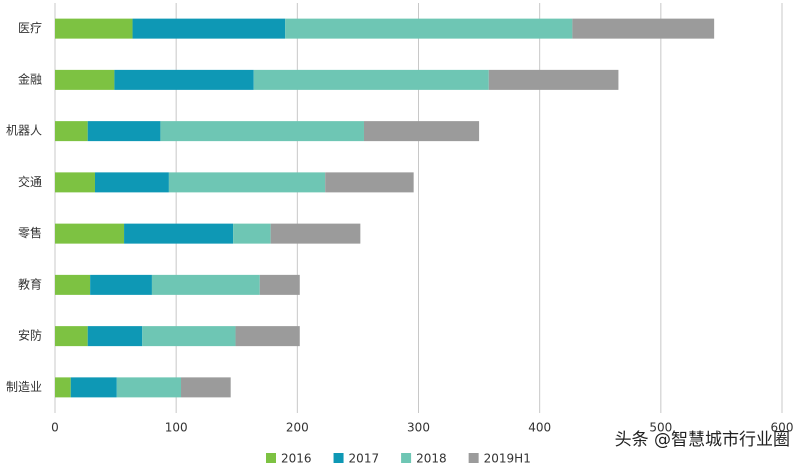 This screenshot has height=466, width=800. I want to click on x-tick-label: 600, so click(782, 428).